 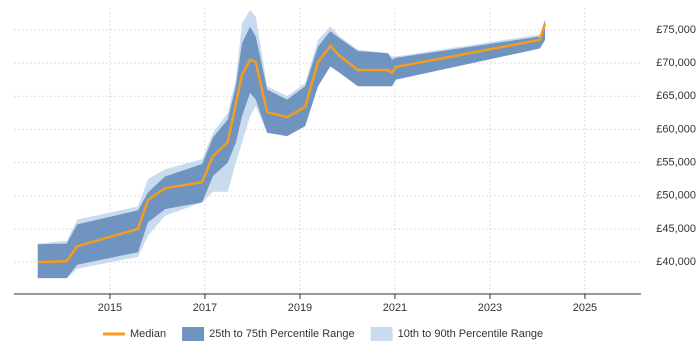 What do you see at coordinates (110, 308) in the screenshot?
I see `x-tick-label: 2015` at bounding box center [110, 308].